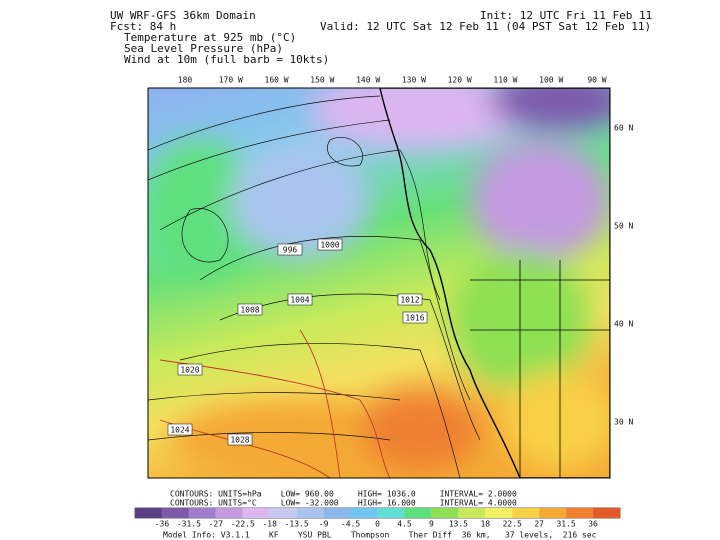 This screenshot has height=540, width=720. I want to click on header-line: Wind at 10m (full barb = 10kts), so click(226, 59).